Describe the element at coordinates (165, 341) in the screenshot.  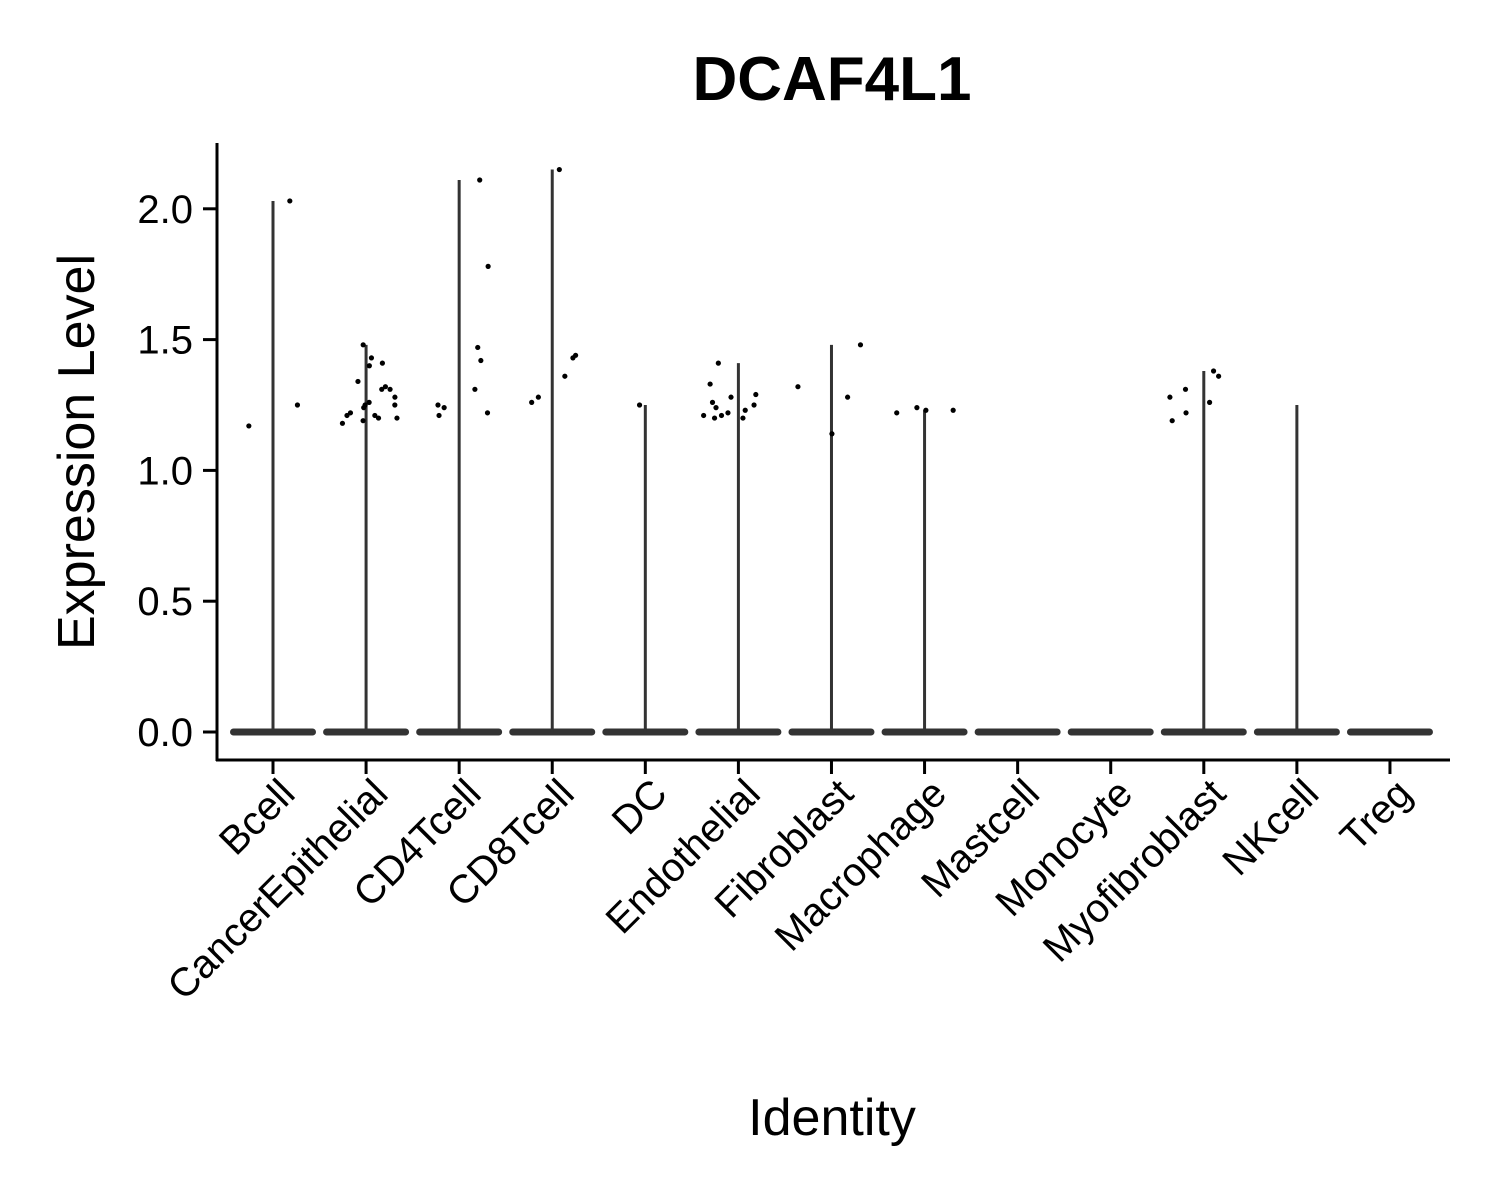
I see `y-tick-label: 1.5` at that location.